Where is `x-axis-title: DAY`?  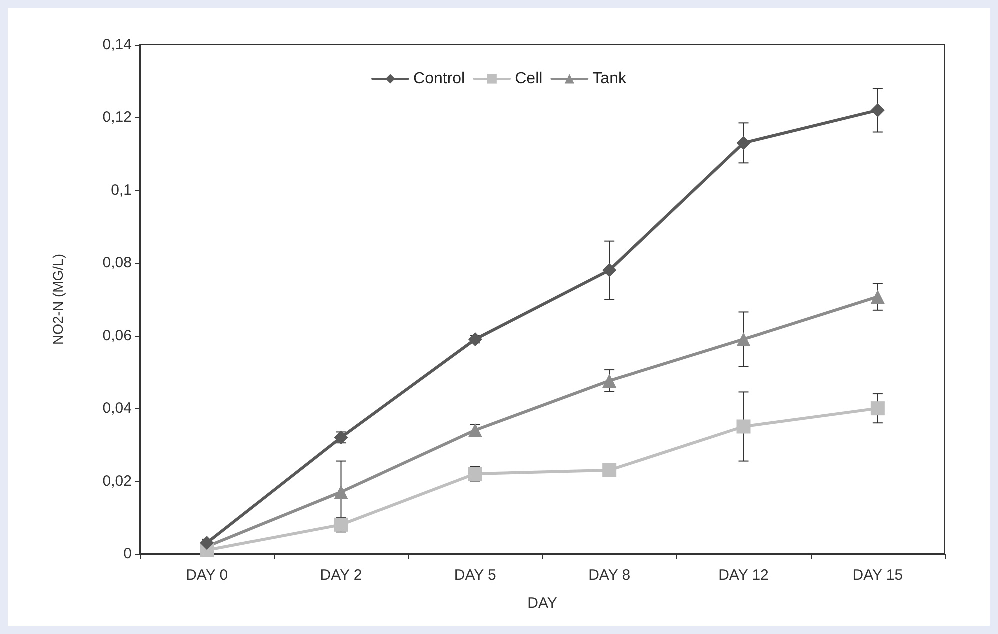 x-axis-title: DAY is located at coordinates (543, 603).